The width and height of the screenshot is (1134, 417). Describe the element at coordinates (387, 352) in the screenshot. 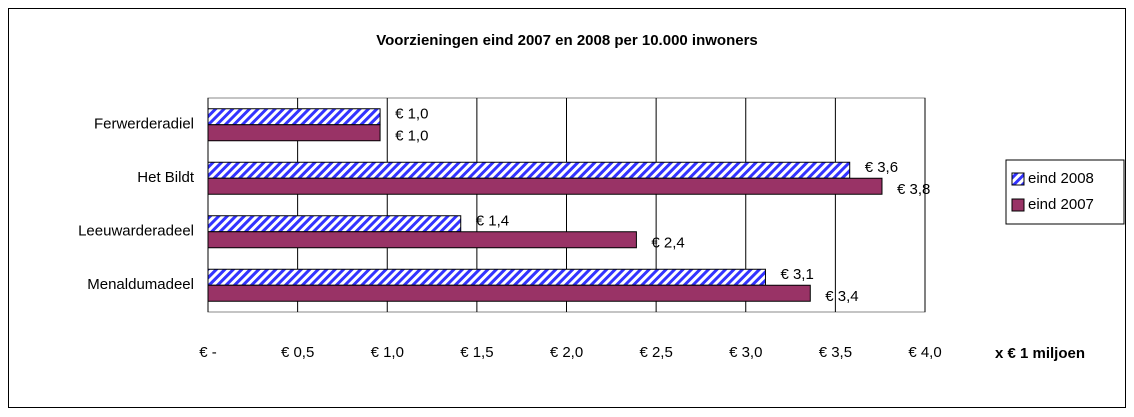

I see `x-tick-label: € 1,0` at that location.